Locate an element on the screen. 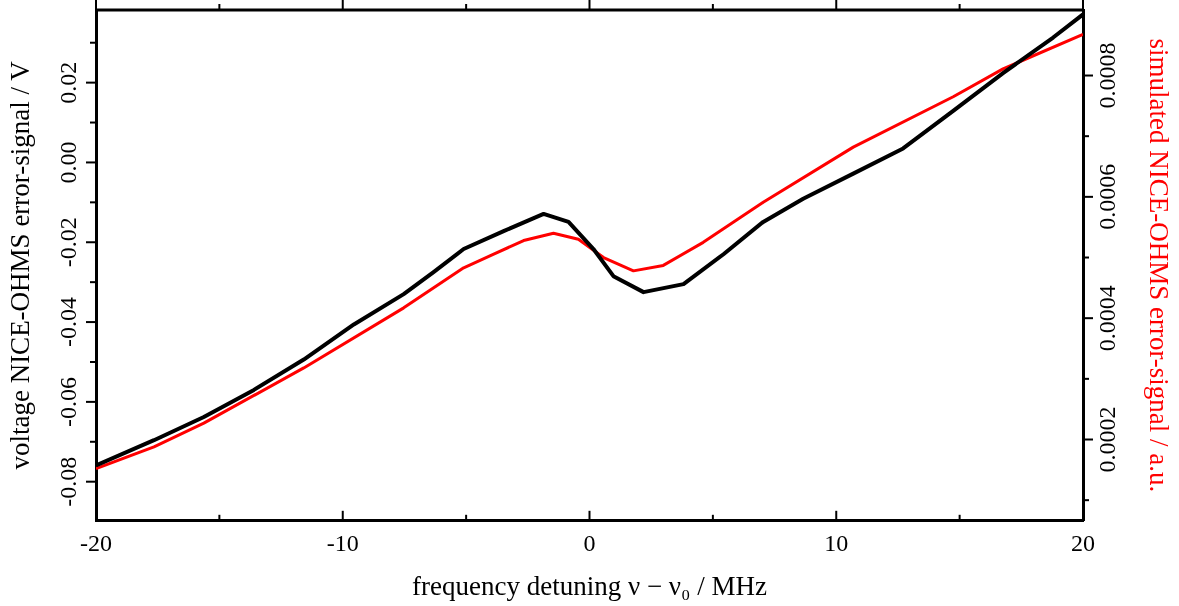  x-tick-label: 0 is located at coordinates (589, 543).